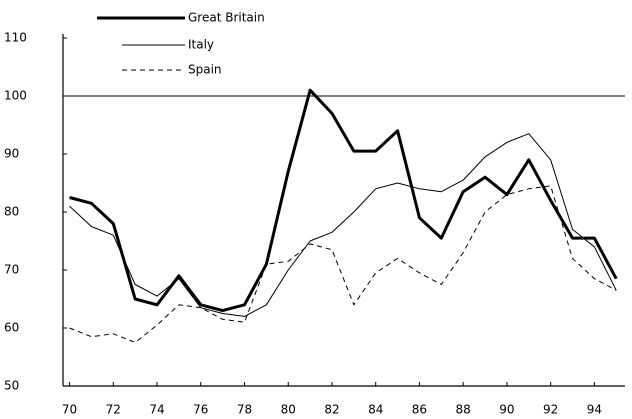  Describe the element at coordinates (550, 410) in the screenshot. I see `x-tick-label: 92` at that location.